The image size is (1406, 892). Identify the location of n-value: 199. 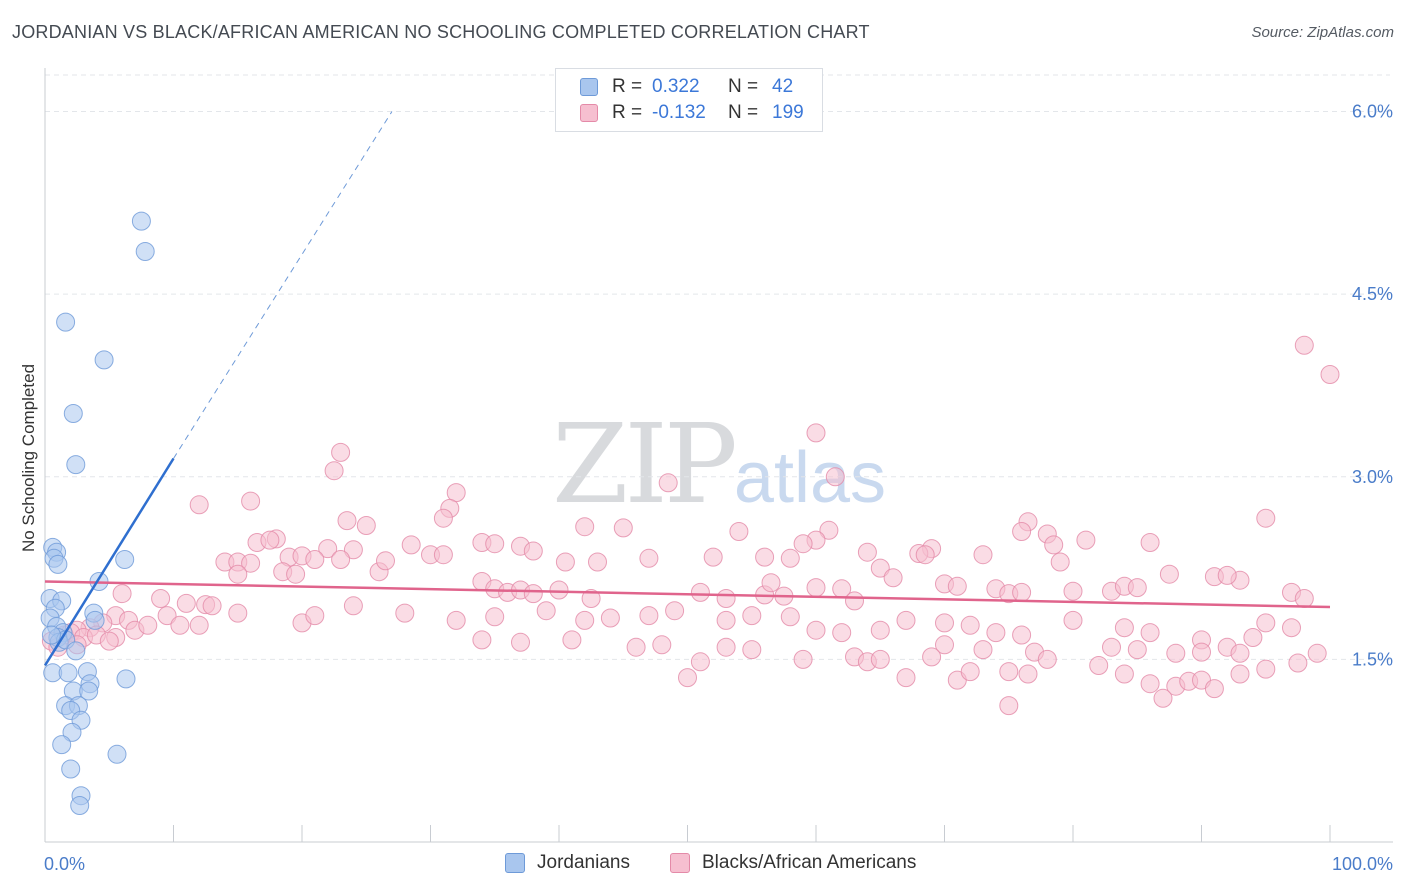
(788, 112).